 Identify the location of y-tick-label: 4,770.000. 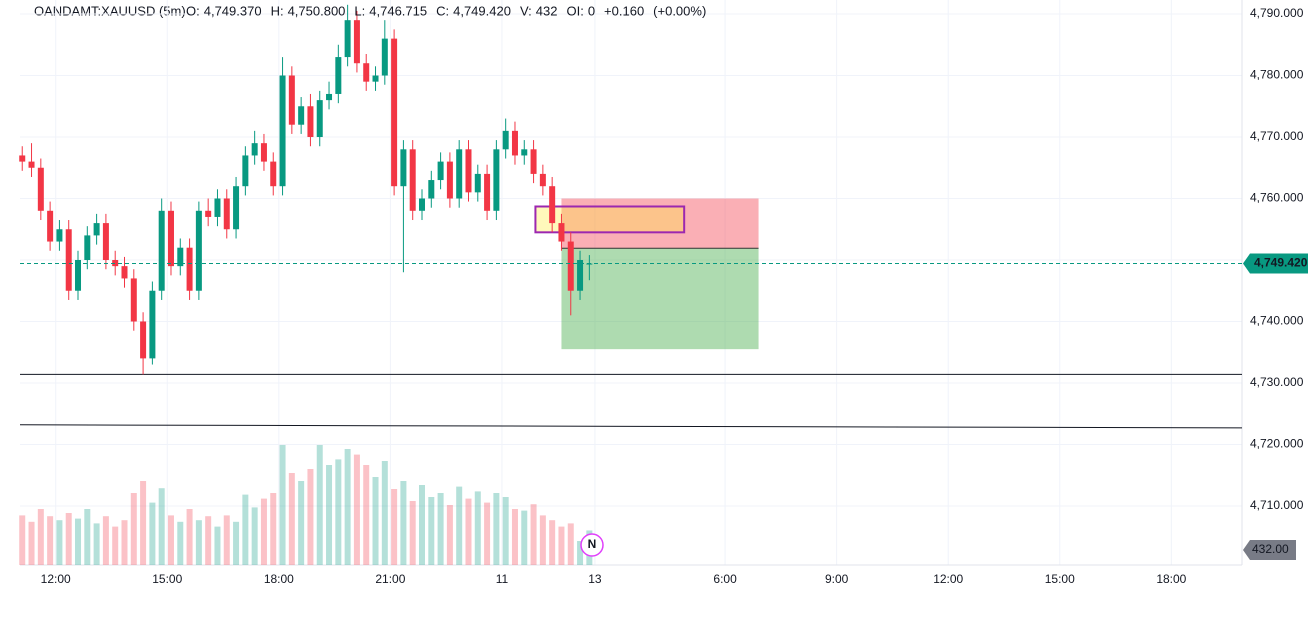
(1277, 136).